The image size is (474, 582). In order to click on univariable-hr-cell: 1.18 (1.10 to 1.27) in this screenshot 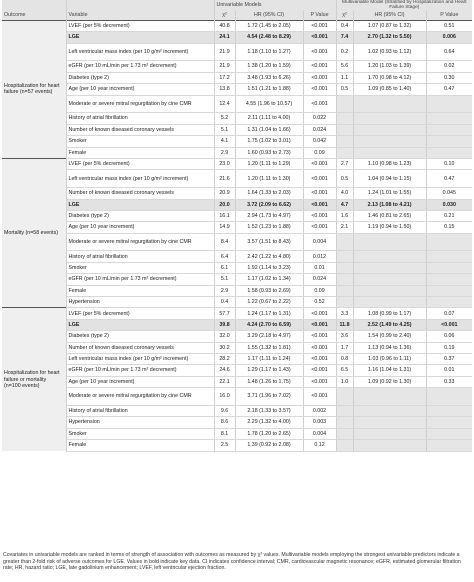, I will do `click(269, 52)`.